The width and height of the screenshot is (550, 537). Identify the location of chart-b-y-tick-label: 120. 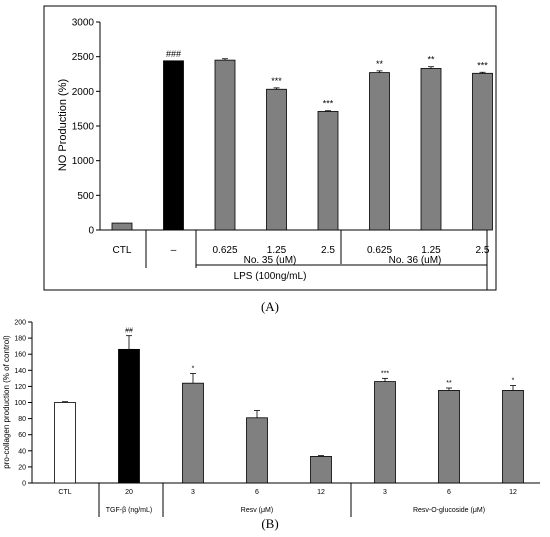
(20, 387).